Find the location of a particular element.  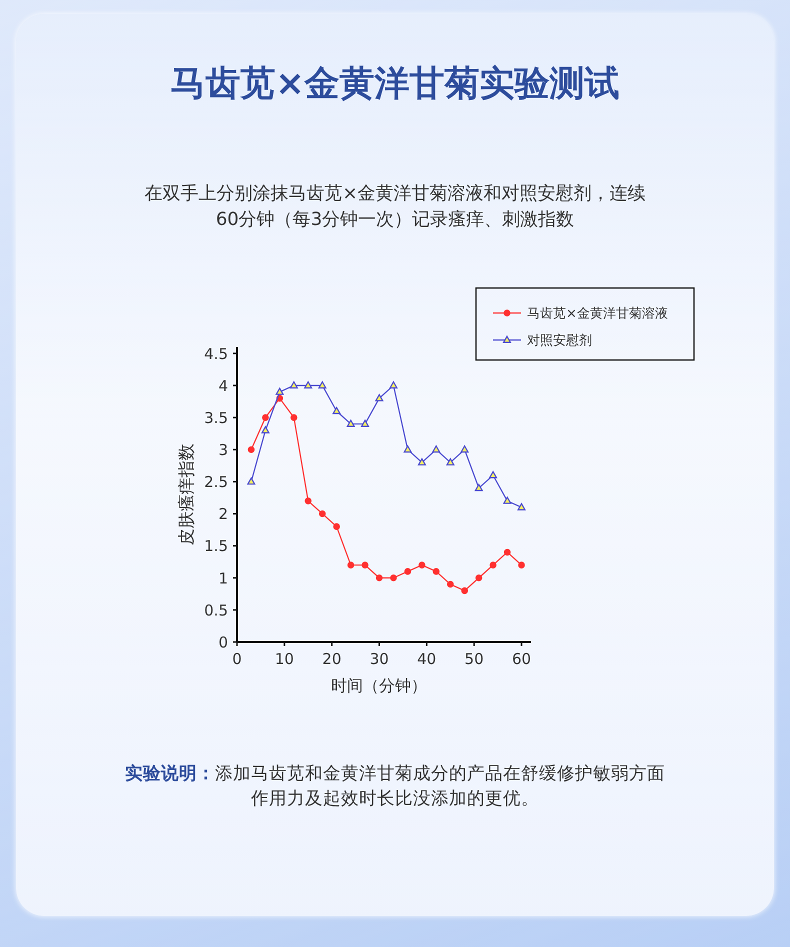

legend-label: 对照安慰剂 is located at coordinates (559, 340).